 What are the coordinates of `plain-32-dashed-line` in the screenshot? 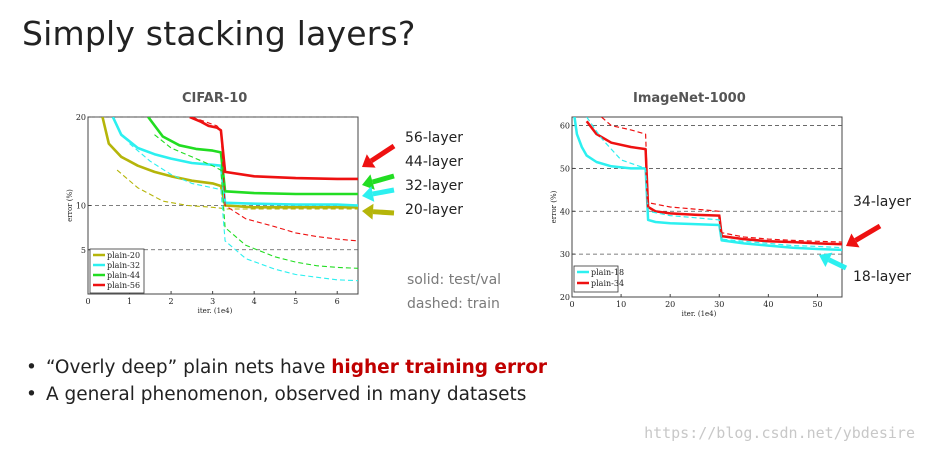 It's located at (243, 212).